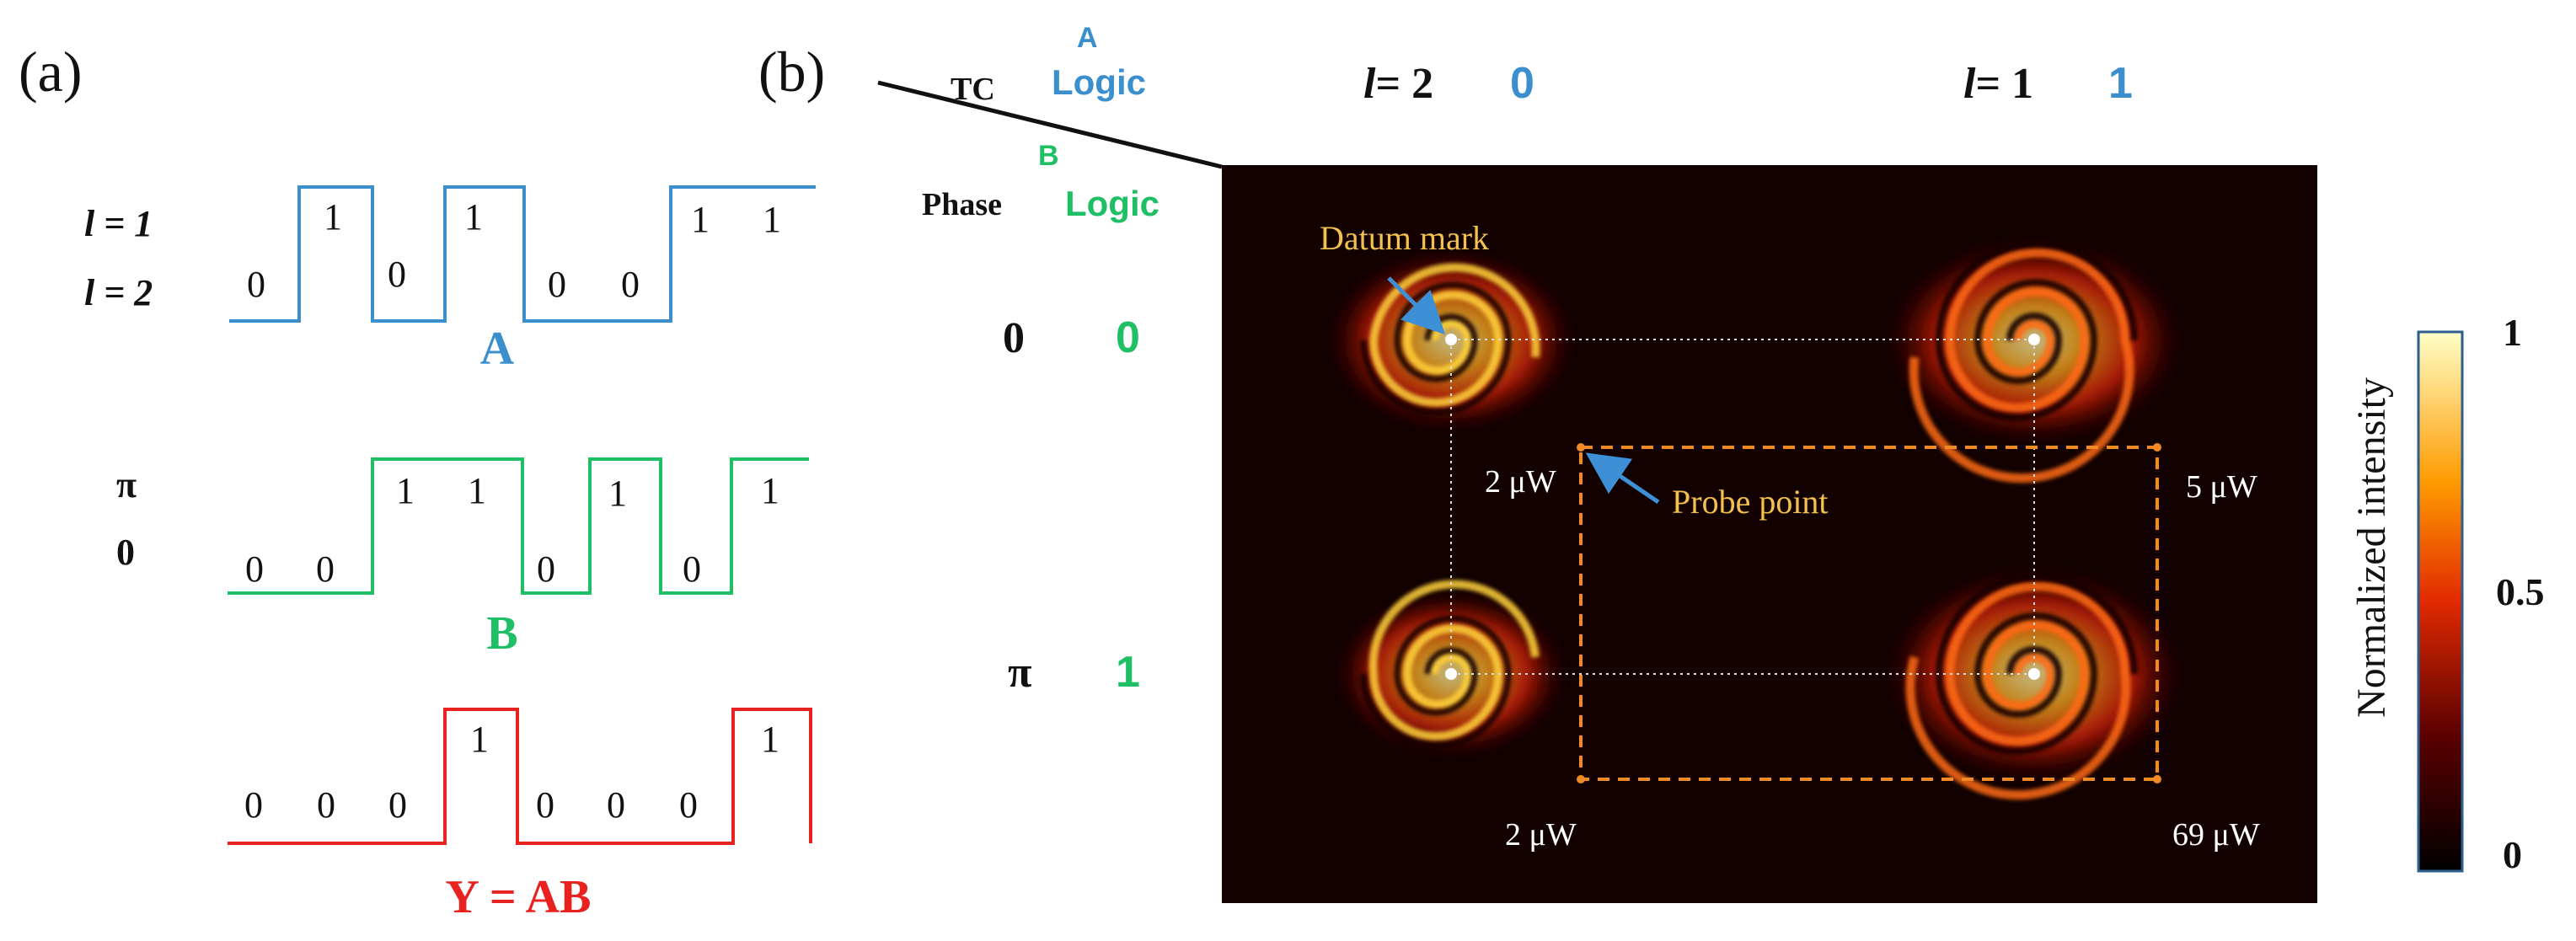 The image size is (2576, 941). What do you see at coordinates (498, 349) in the screenshot?
I see `signal-a-name: A` at bounding box center [498, 349].